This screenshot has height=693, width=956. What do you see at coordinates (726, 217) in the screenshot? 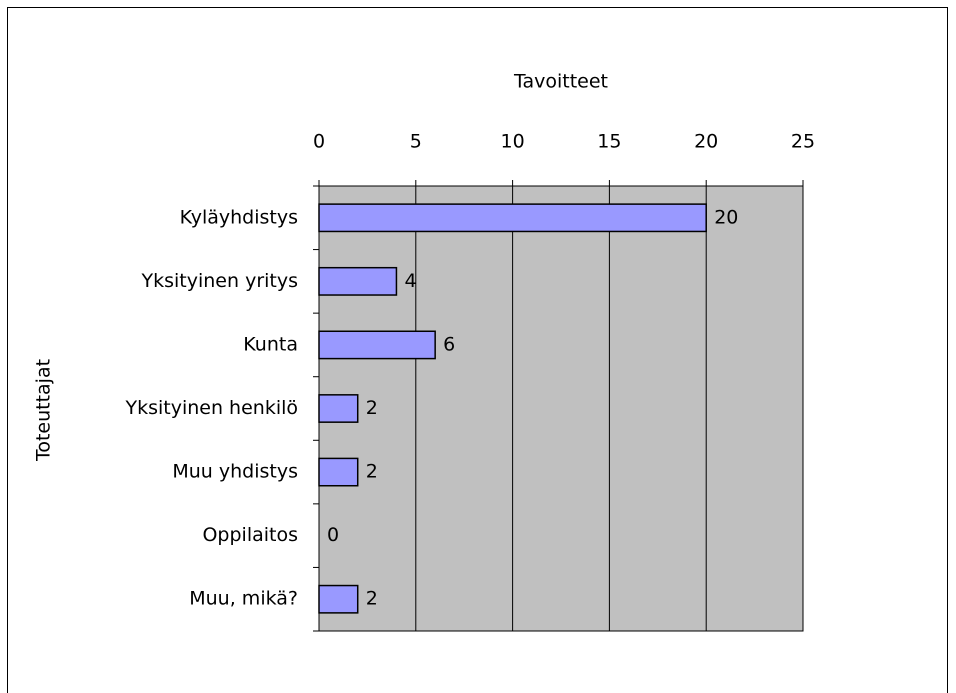
I see `data-label: 20` at bounding box center [726, 217].